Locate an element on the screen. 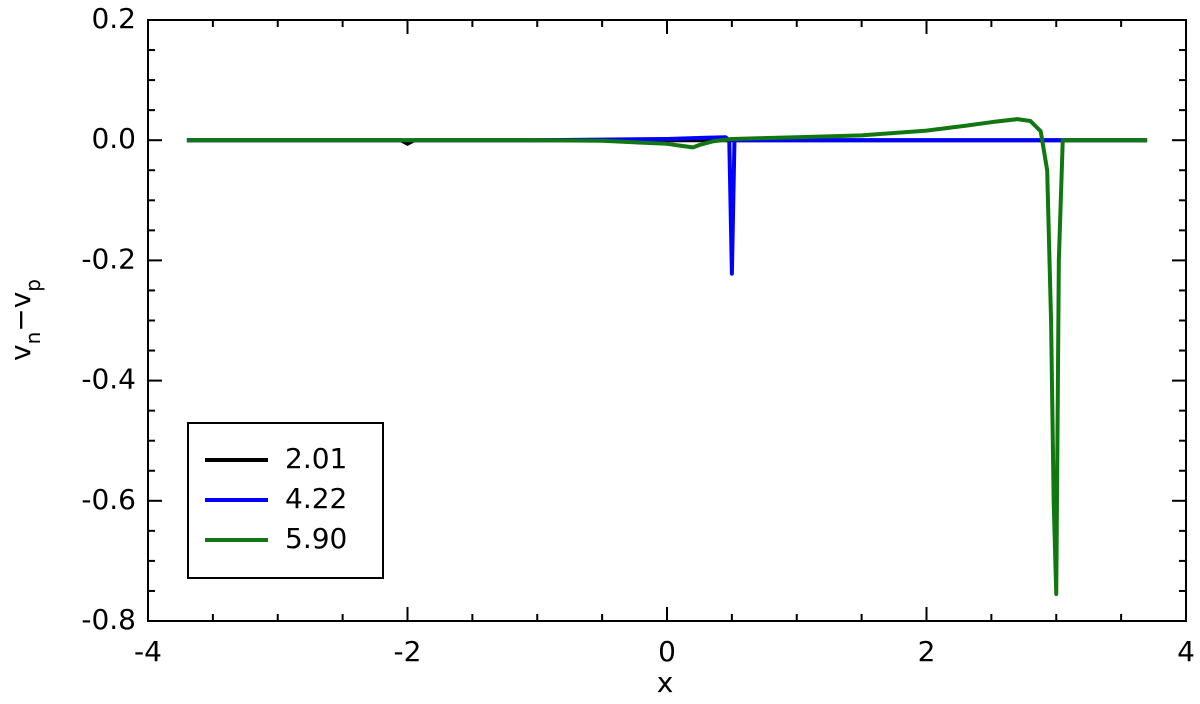 The width and height of the screenshot is (1200, 704). y-tick-label: 0.2 is located at coordinates (113, 18).